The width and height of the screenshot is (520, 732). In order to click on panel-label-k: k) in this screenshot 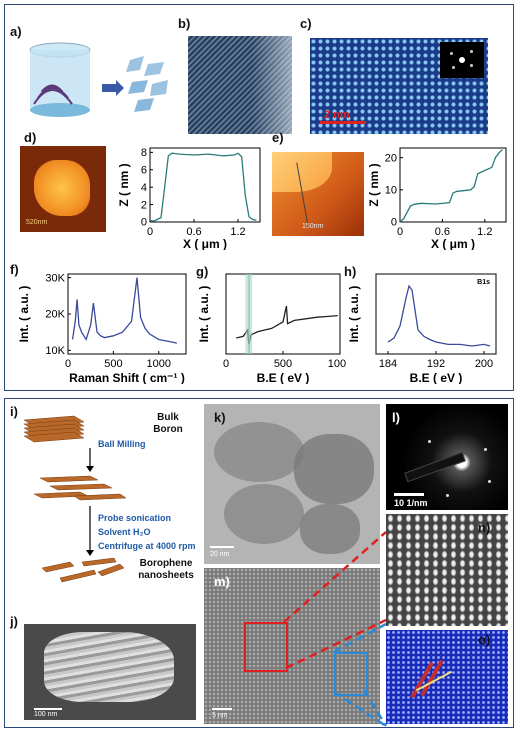, I will do `click(220, 417)`.